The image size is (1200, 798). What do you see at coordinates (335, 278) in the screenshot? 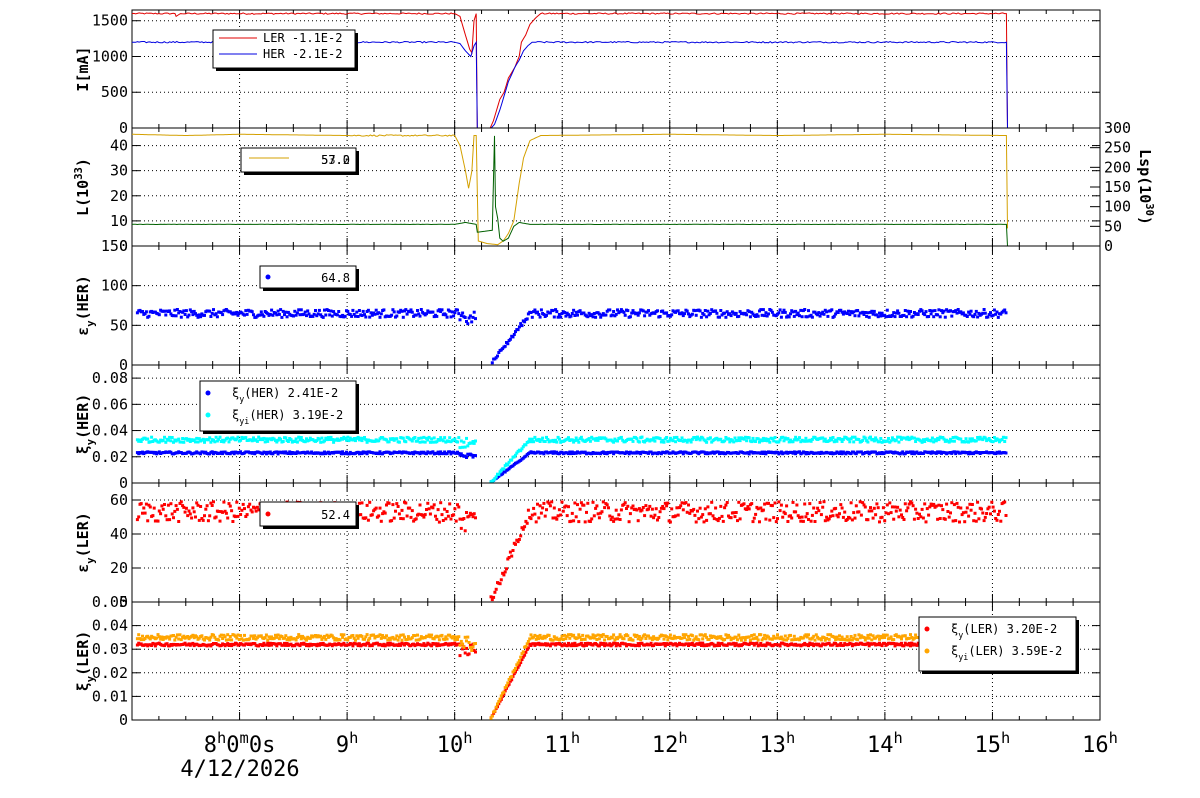
I see `legend-value: 64.8` at bounding box center [335, 278].